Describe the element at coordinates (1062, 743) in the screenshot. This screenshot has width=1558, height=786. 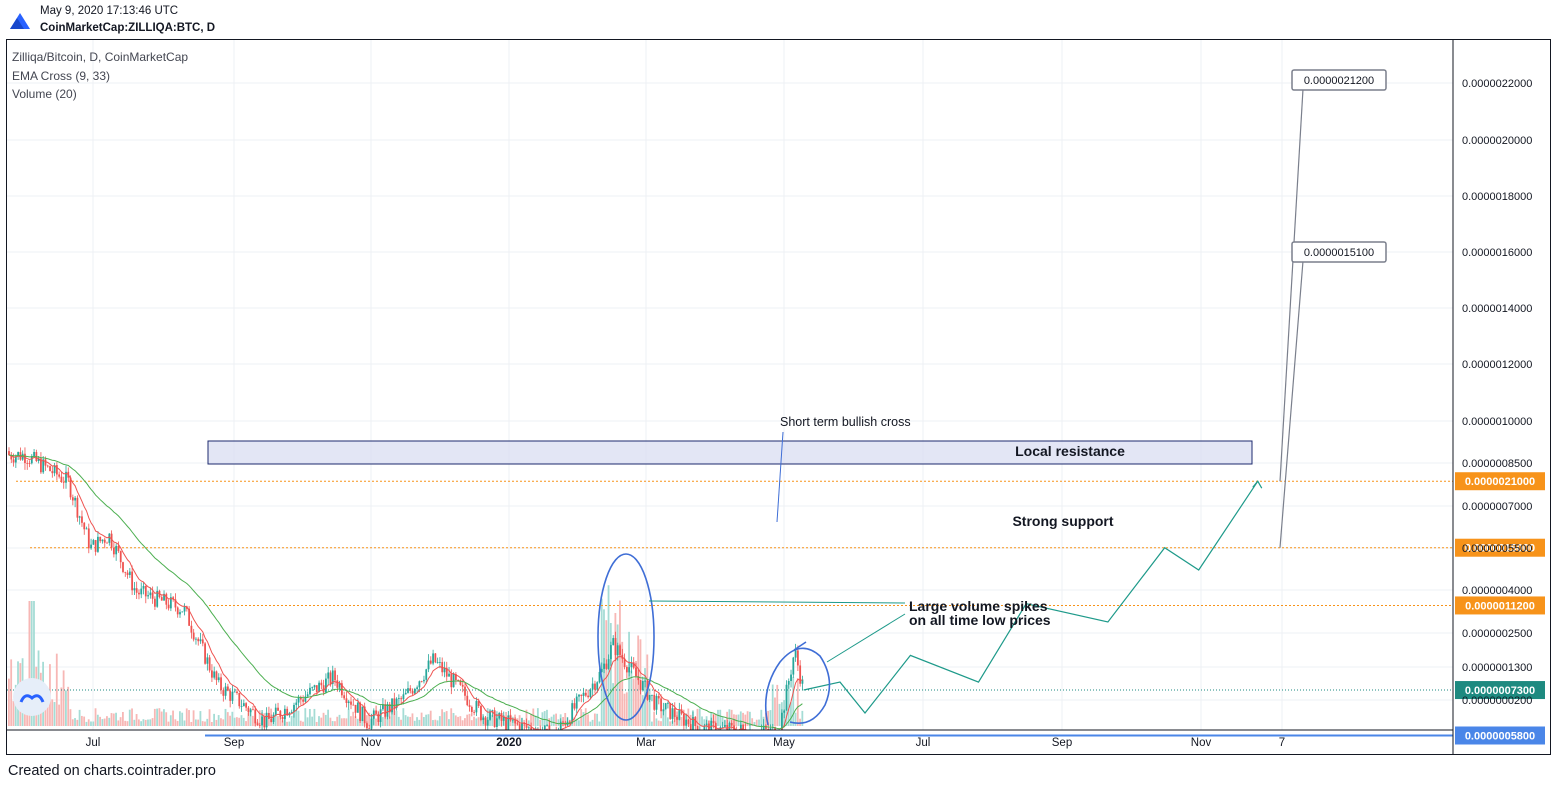
I see `x-tick-label: Sep` at that location.